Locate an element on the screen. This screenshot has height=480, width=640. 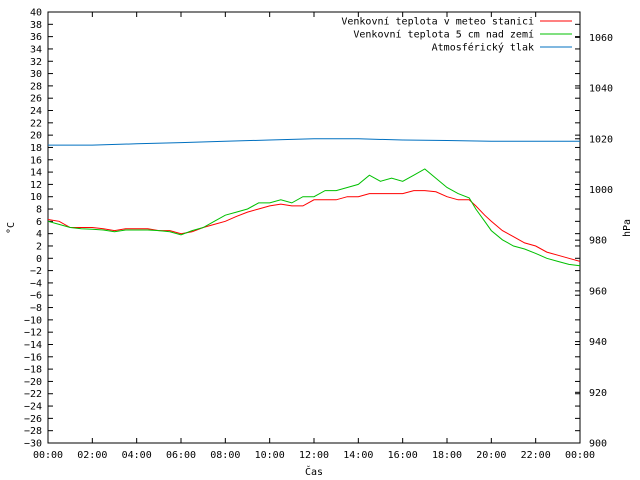
x-axis-label: Čas is located at coordinates (314, 471).